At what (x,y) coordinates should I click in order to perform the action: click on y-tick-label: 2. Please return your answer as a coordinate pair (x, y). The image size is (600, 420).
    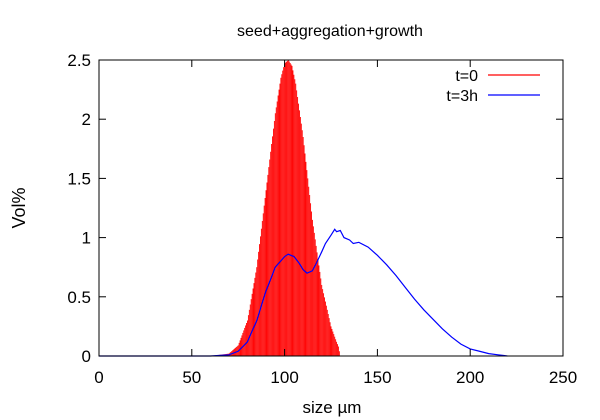
    Looking at the image, I should click on (86, 119).